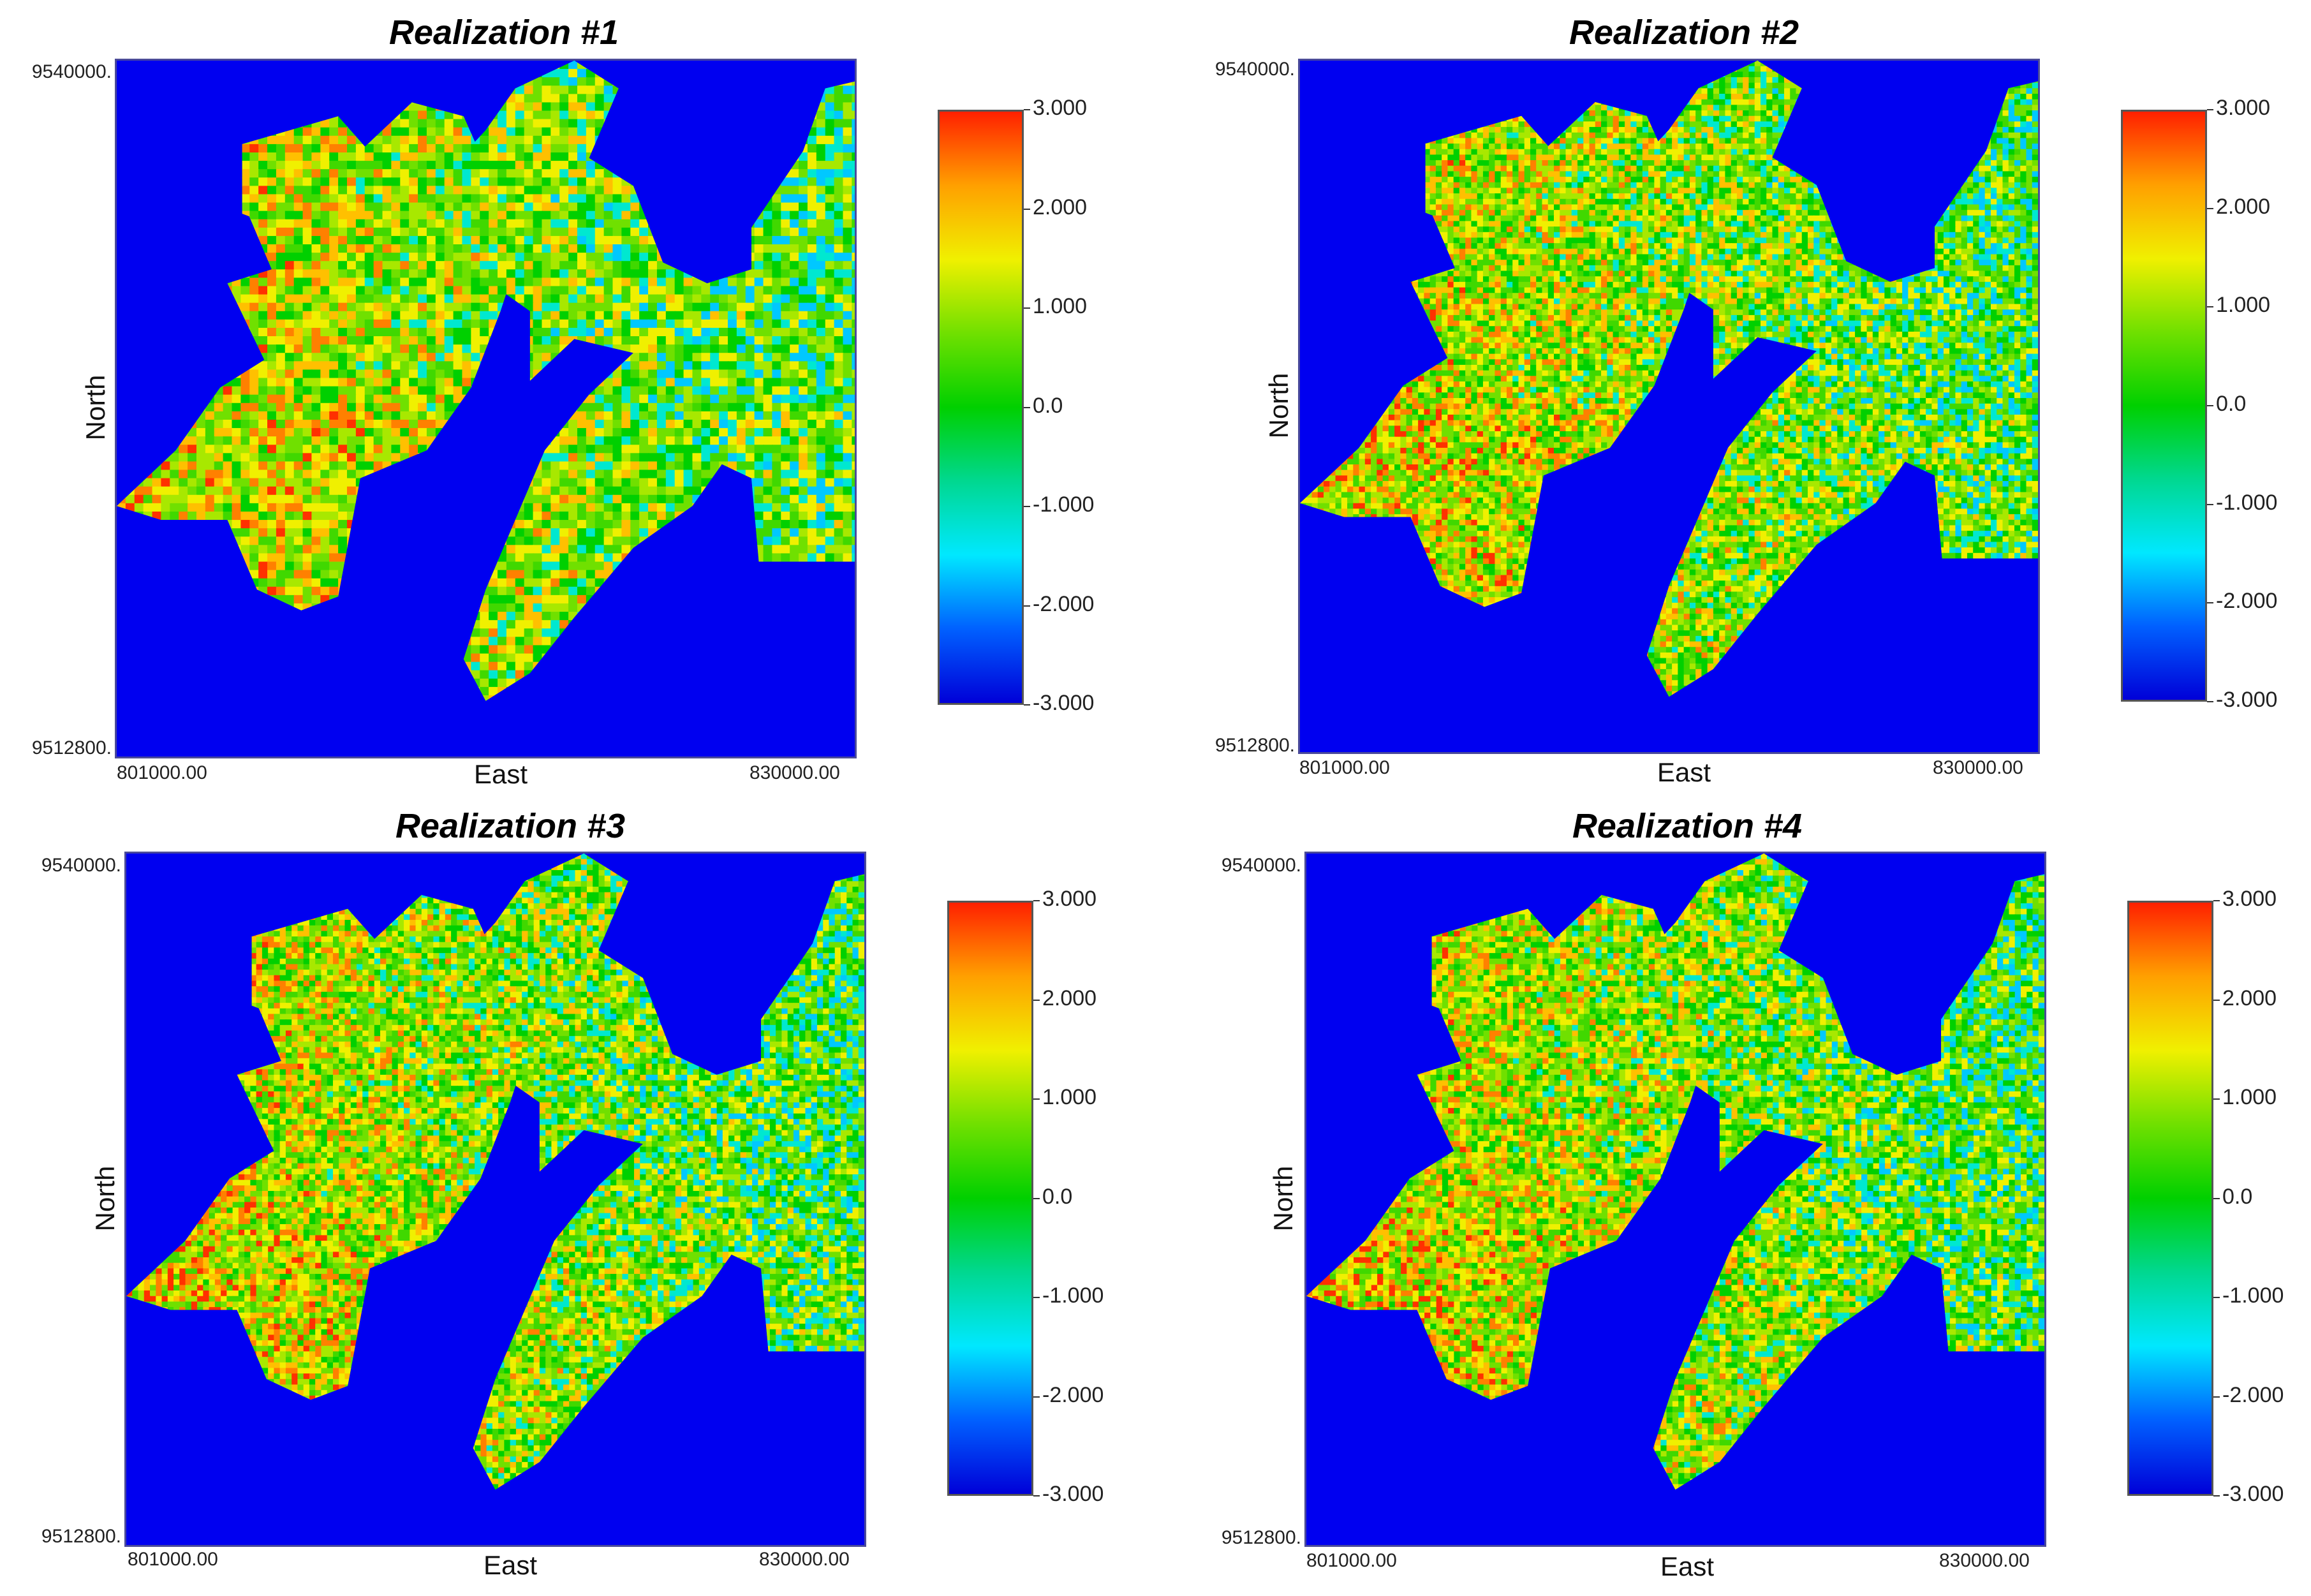  What do you see at coordinates (510, 826) in the screenshot?
I see `chart-title: Realization #3` at bounding box center [510, 826].